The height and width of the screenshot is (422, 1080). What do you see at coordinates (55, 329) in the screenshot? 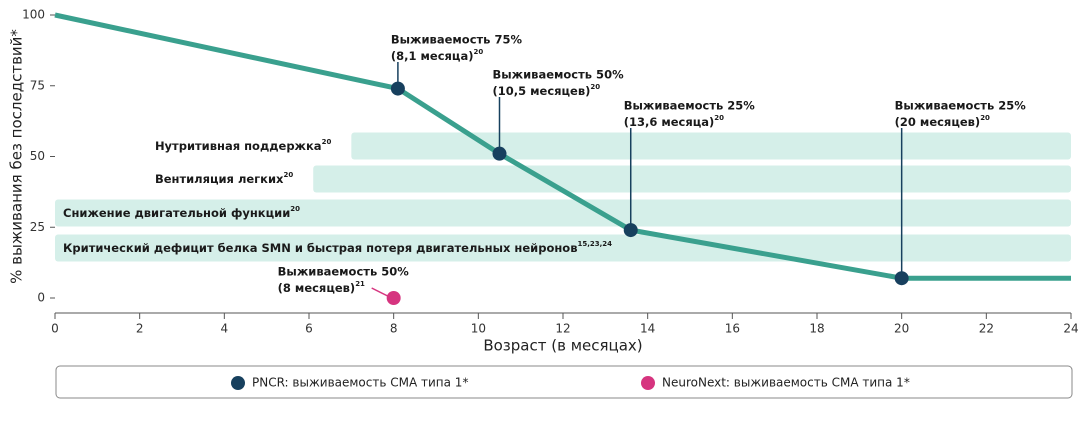
I see `x-tick-label: 0` at bounding box center [55, 329].